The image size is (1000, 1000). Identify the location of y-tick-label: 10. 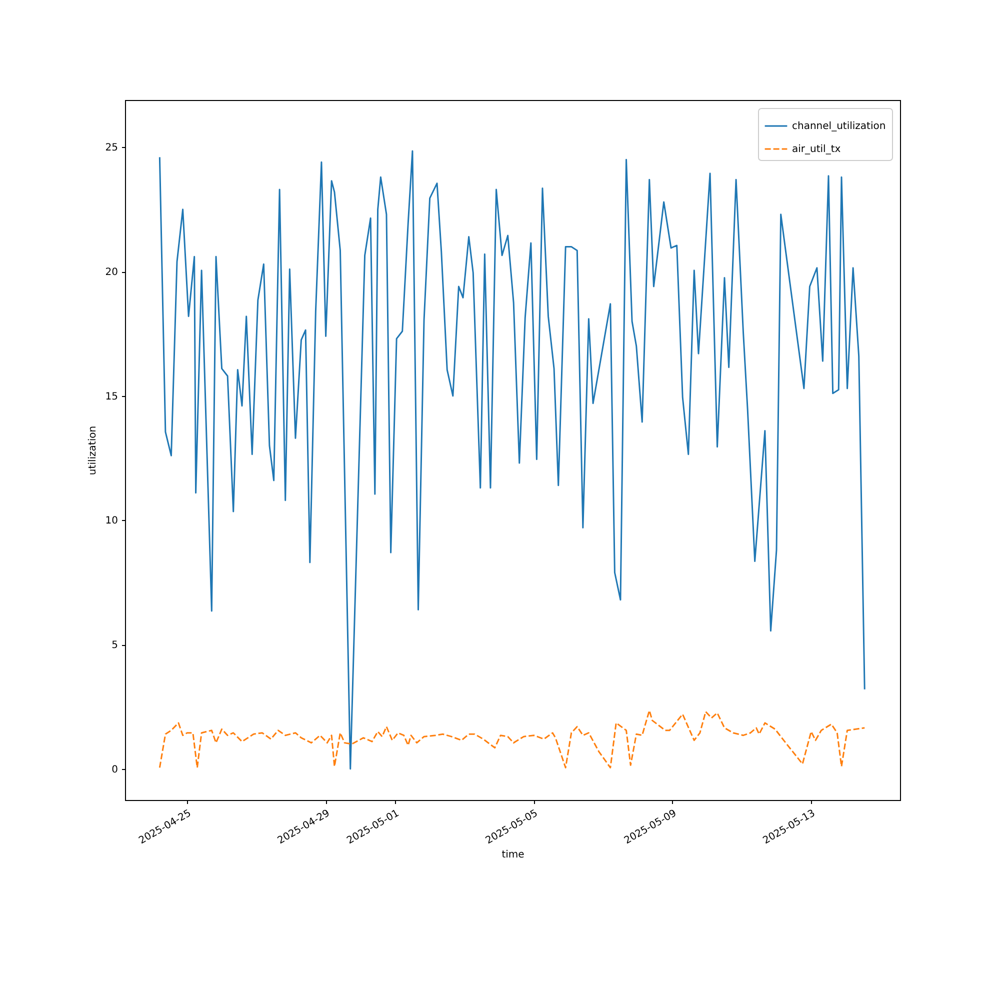
(111, 521).